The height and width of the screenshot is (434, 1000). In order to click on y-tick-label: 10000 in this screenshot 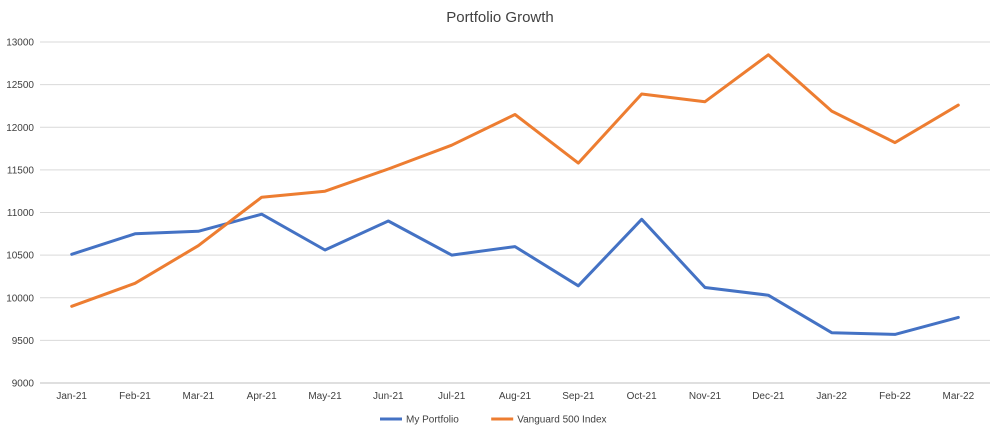, I will do `click(20, 298)`.